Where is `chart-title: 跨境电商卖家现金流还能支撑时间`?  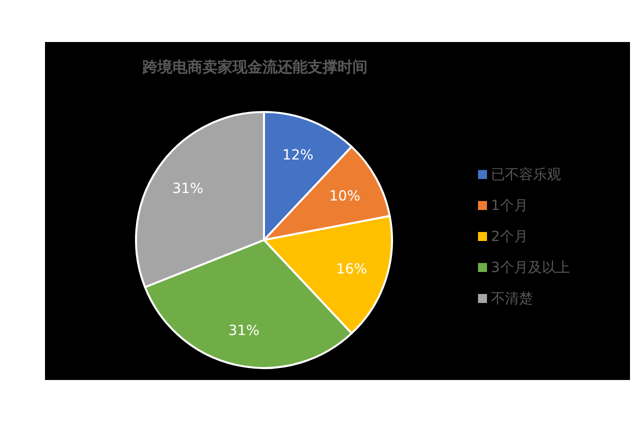 chart-title: 跨境电商卖家现金流还能支撑时间 is located at coordinates (255, 67).